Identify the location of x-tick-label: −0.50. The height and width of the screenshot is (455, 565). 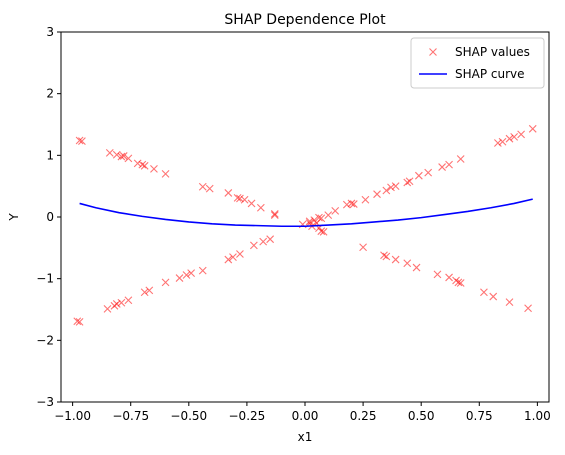
(188, 416).